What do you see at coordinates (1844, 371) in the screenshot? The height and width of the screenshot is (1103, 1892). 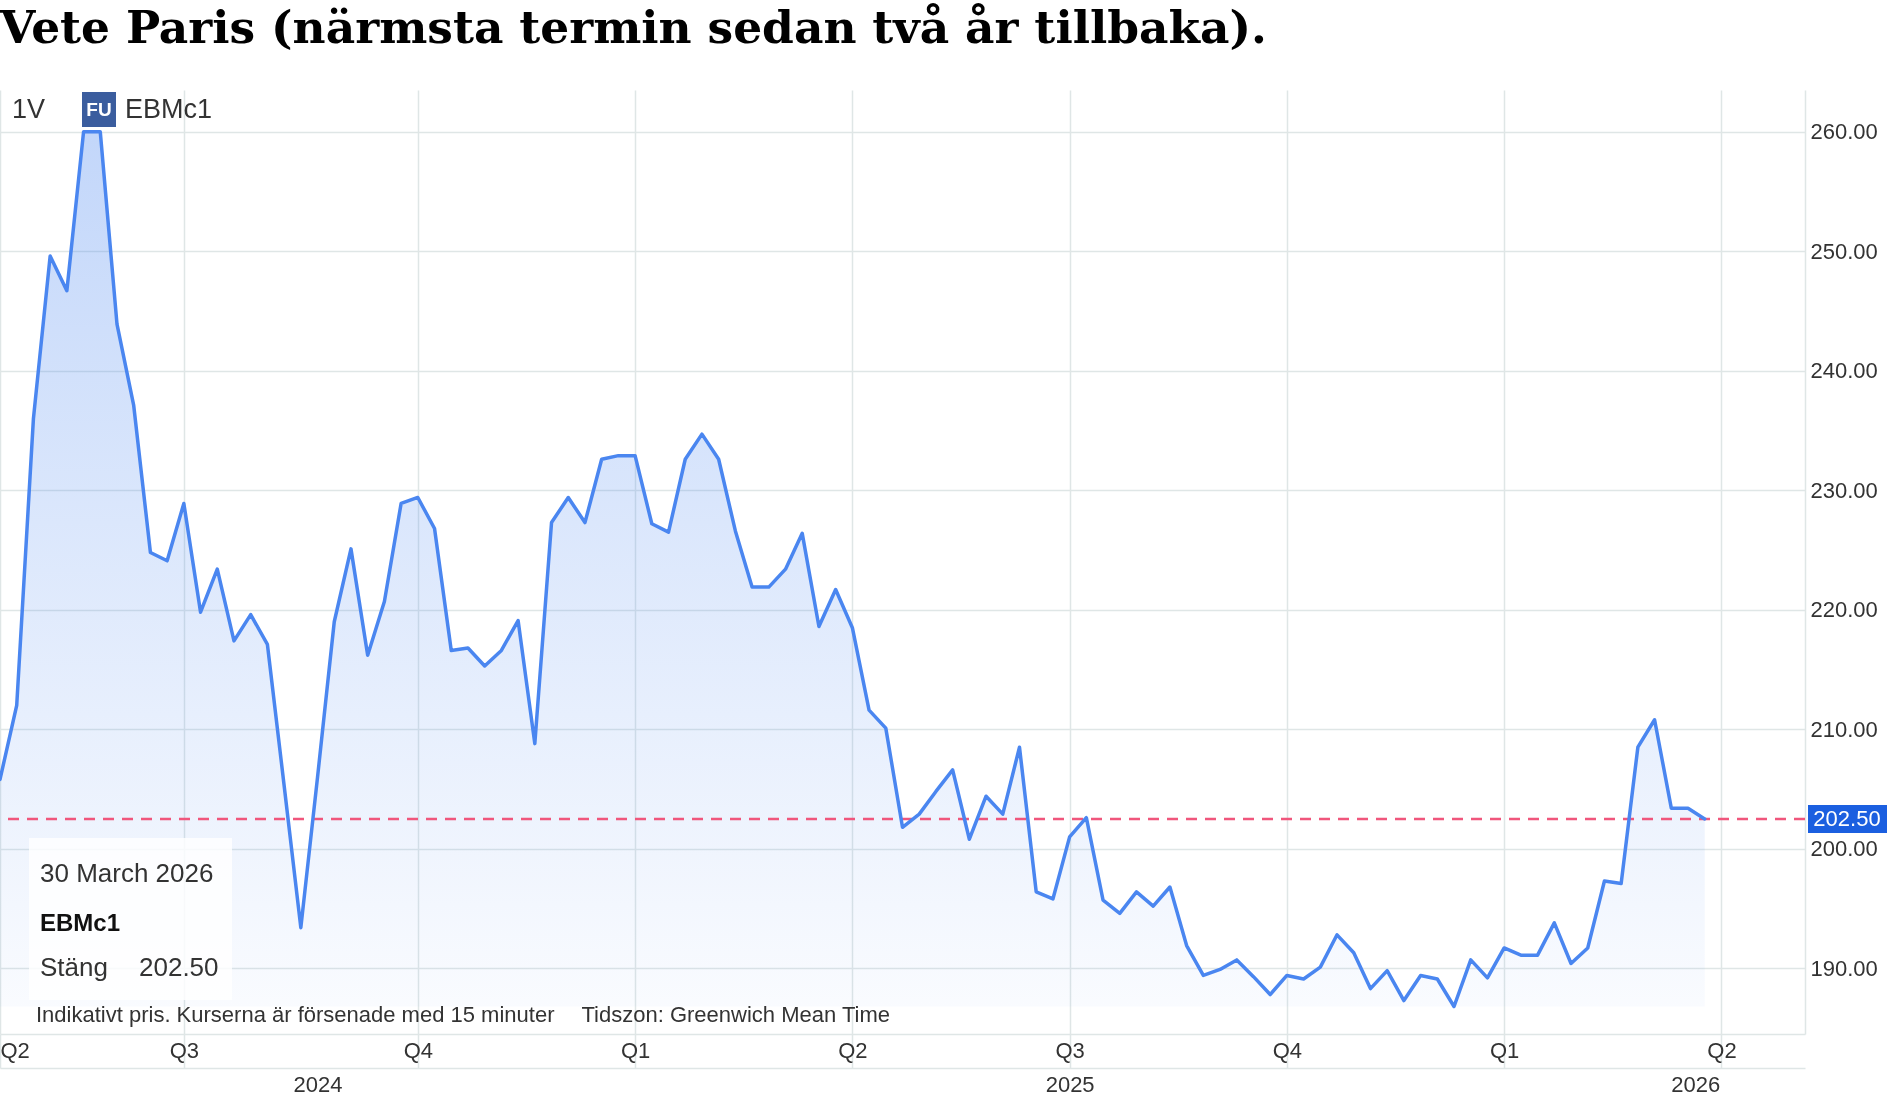 I see `y-tick-label: 240.00` at bounding box center [1844, 371].